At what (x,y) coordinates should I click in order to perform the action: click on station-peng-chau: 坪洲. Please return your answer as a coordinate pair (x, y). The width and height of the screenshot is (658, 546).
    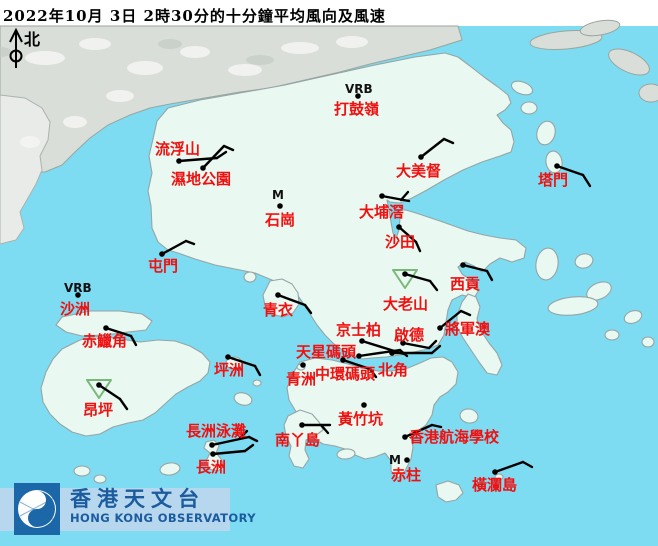
    Looking at the image, I should click on (238, 366).